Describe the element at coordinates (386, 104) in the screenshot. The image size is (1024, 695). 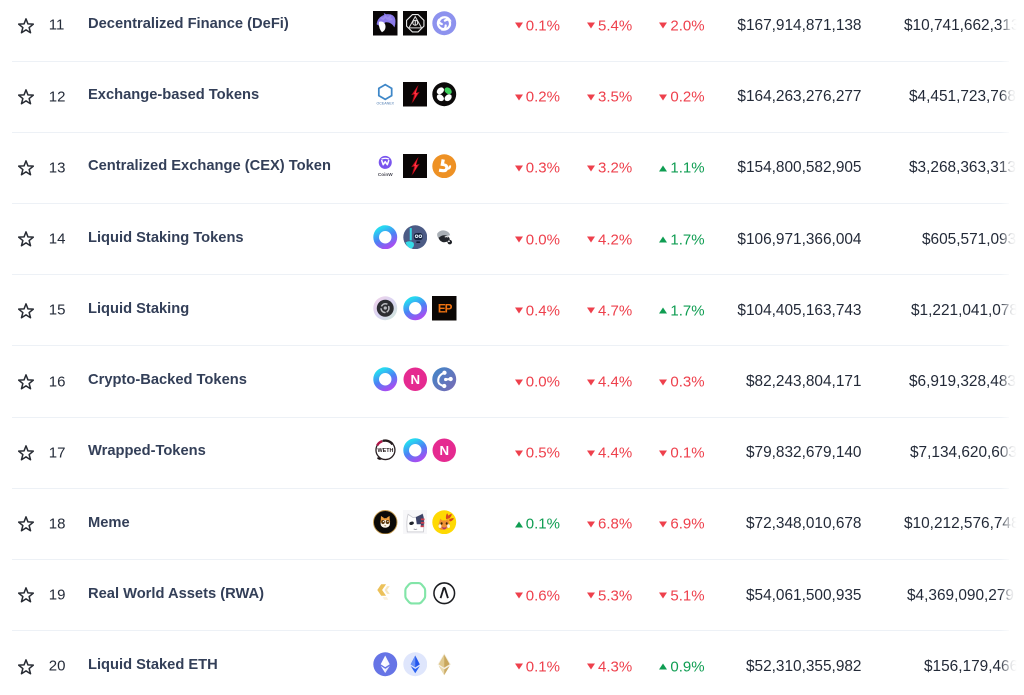
I see `svg-text: OCEANEX` at that location.